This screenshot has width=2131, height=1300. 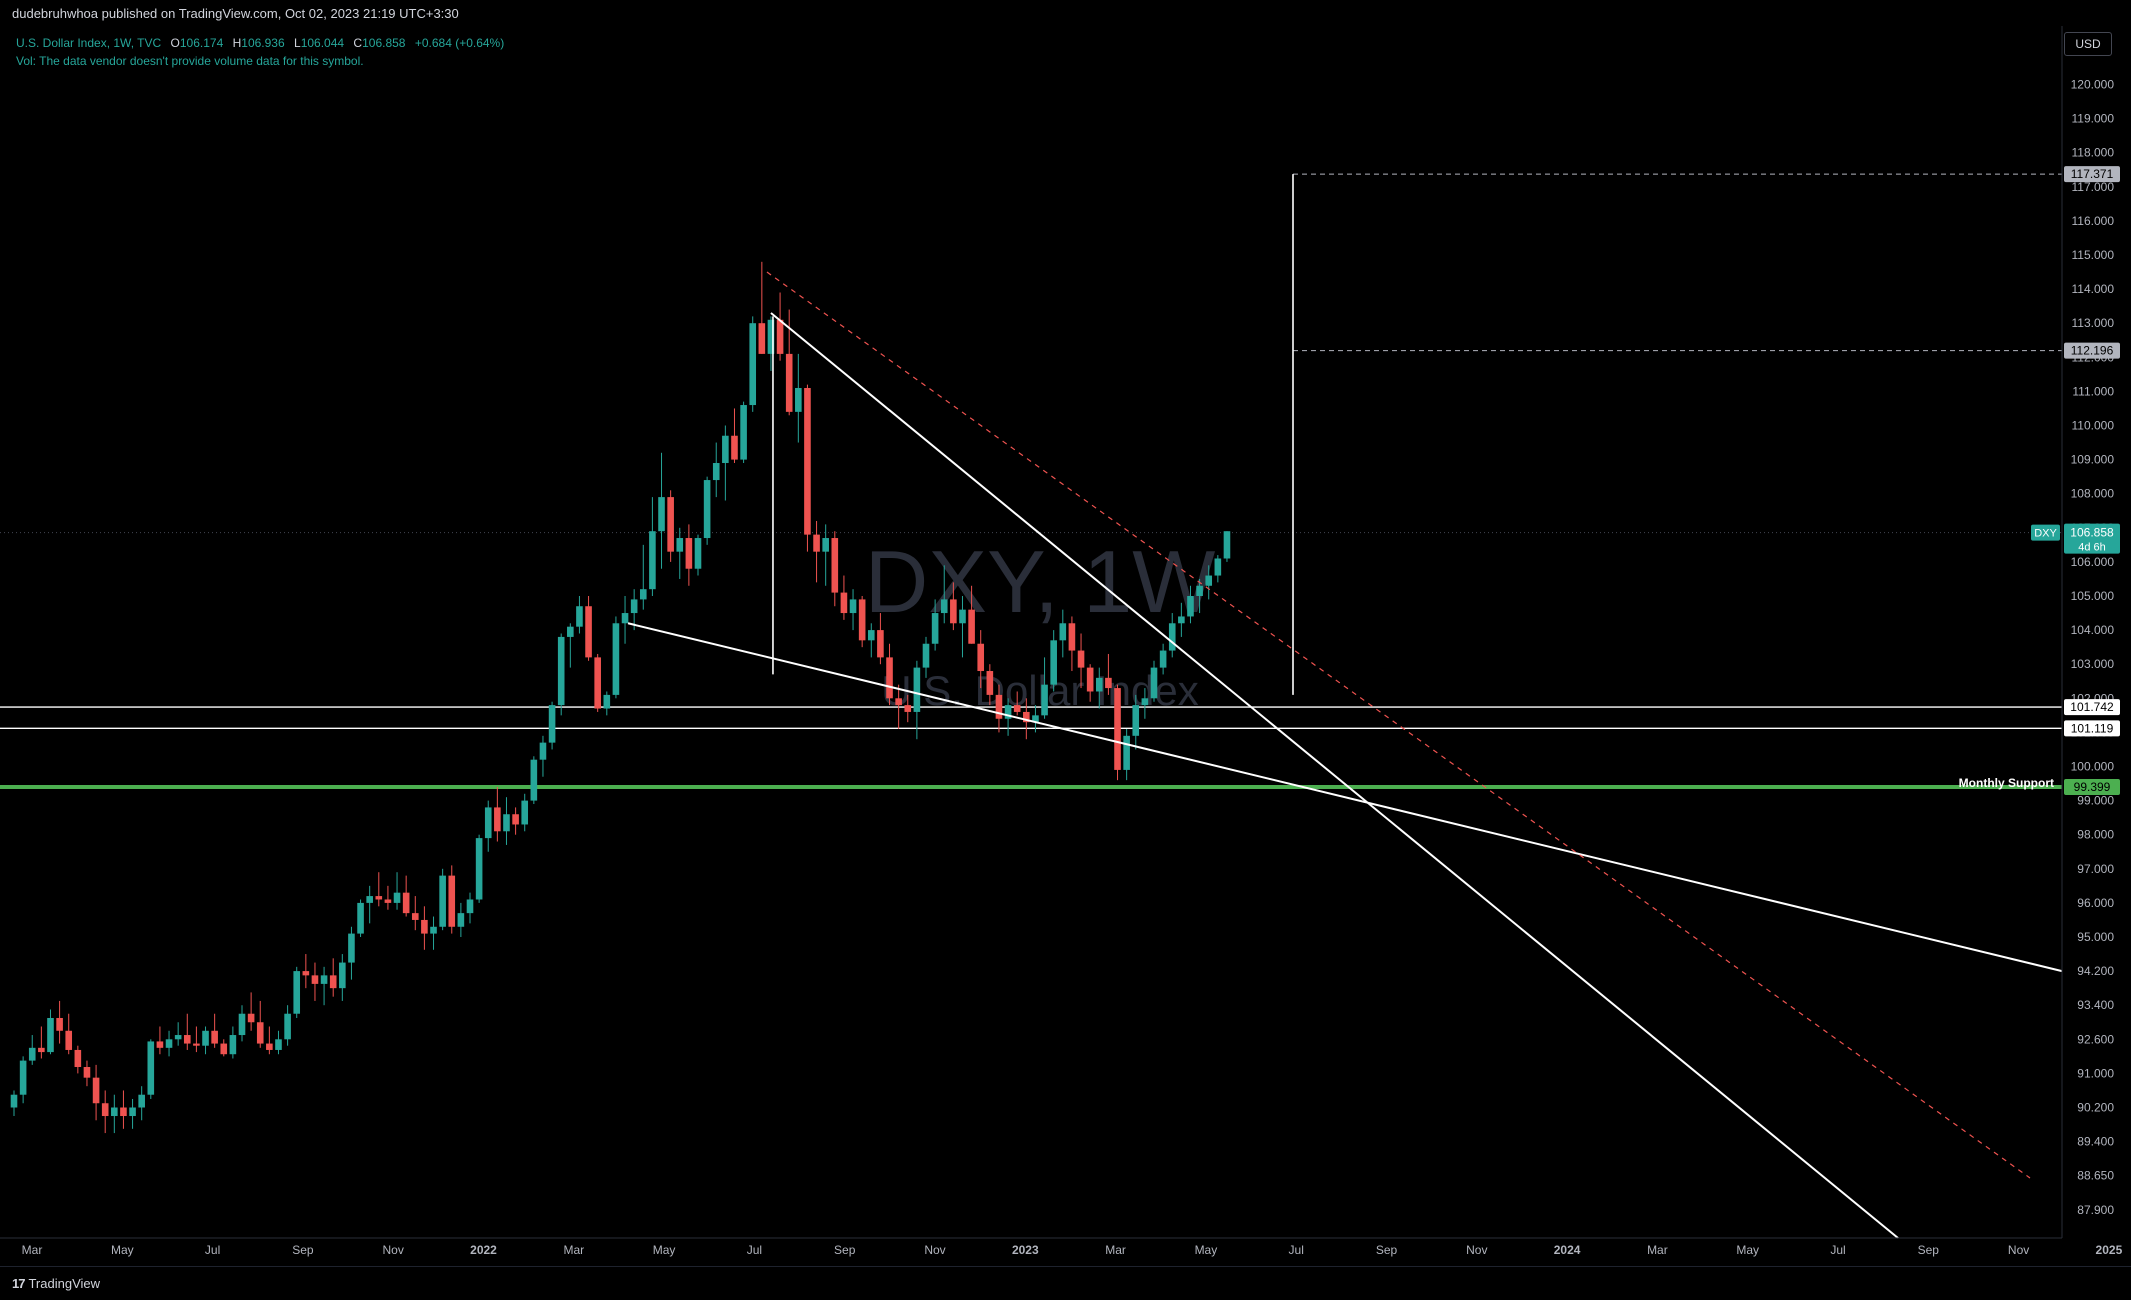 I want to click on price-tick-label: 92.600, so click(x=2095, y=1039).